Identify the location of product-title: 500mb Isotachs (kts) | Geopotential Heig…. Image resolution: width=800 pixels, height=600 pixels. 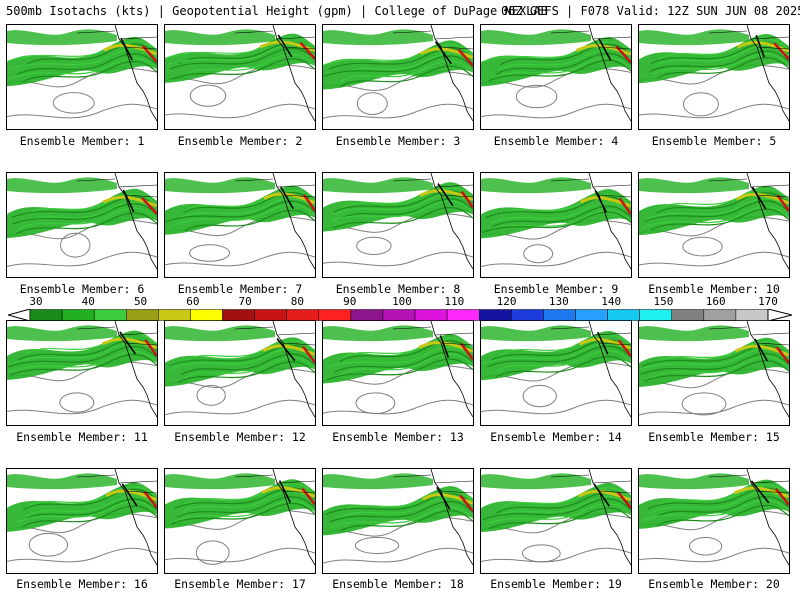
(277, 11).